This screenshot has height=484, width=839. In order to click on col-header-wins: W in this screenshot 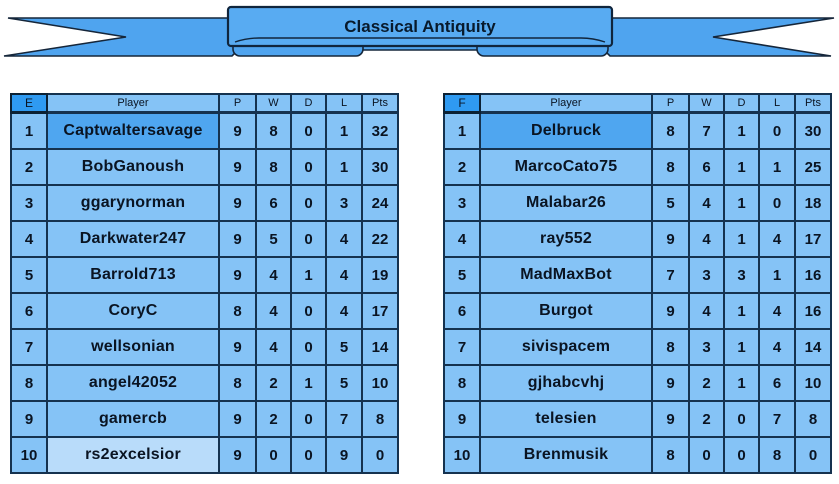, I will do `click(706, 103)`.